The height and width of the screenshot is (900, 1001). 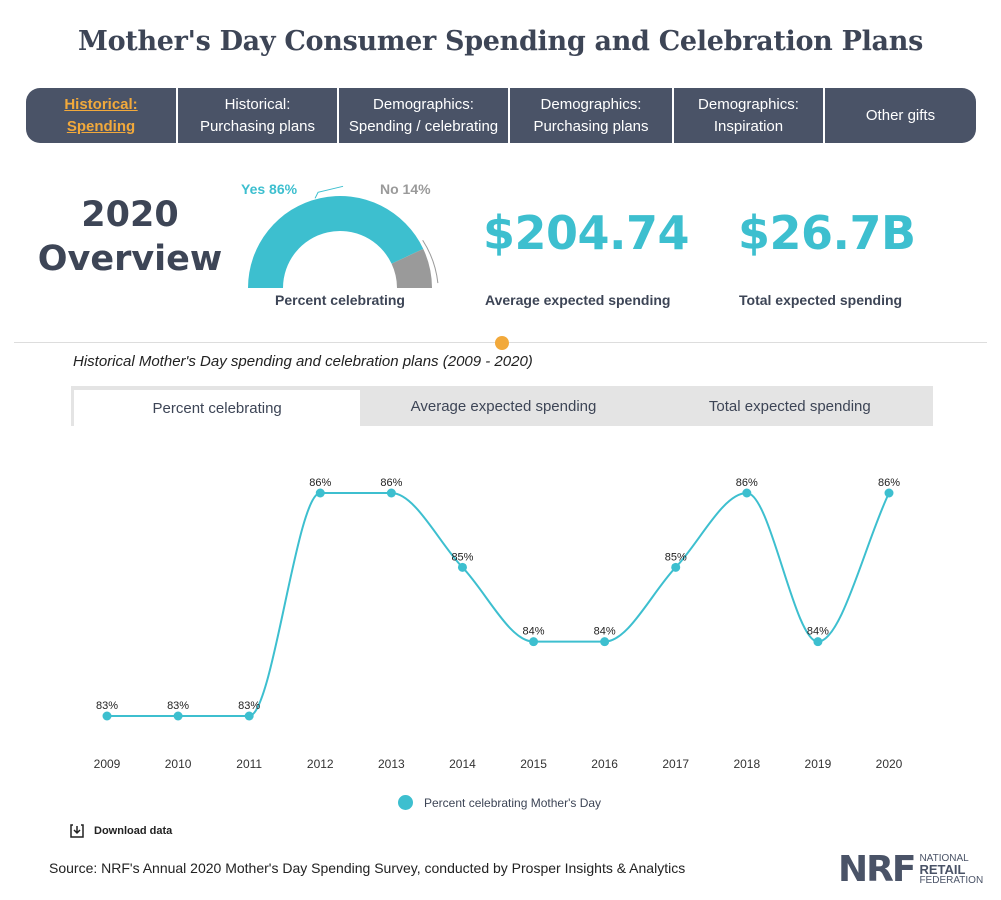 What do you see at coordinates (586, 233) in the screenshot?
I see `avg-spending-value: $204.74` at bounding box center [586, 233].